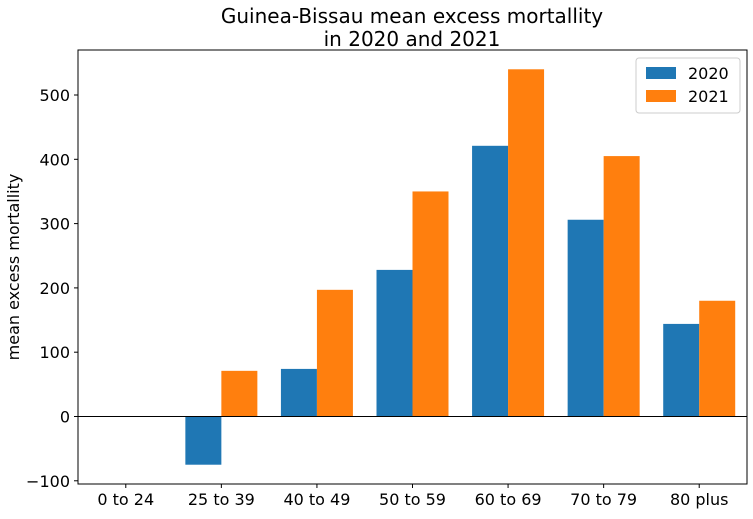  What do you see at coordinates (54, 95) in the screenshot?
I see `y-tick-label: 500` at bounding box center [54, 95].